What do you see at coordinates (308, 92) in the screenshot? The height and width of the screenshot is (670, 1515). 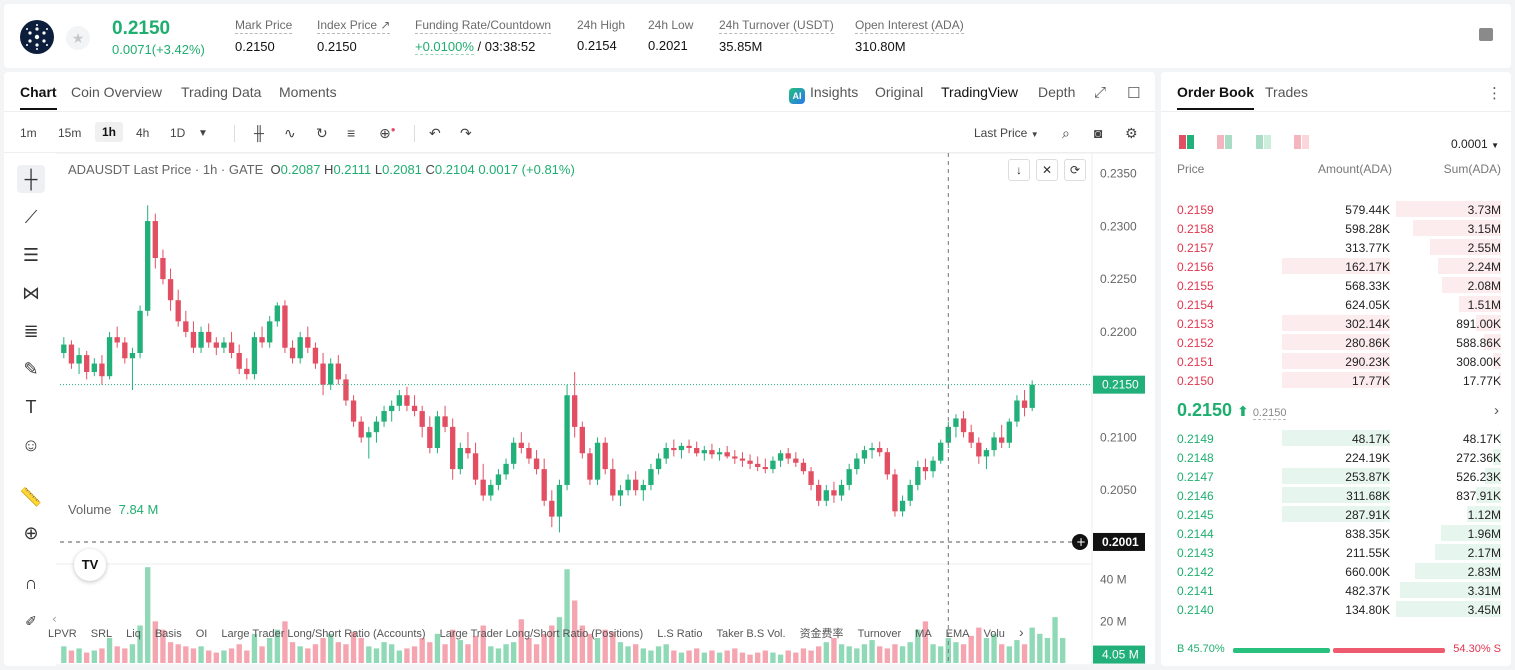 I see `tab-moments: Moments` at bounding box center [308, 92].